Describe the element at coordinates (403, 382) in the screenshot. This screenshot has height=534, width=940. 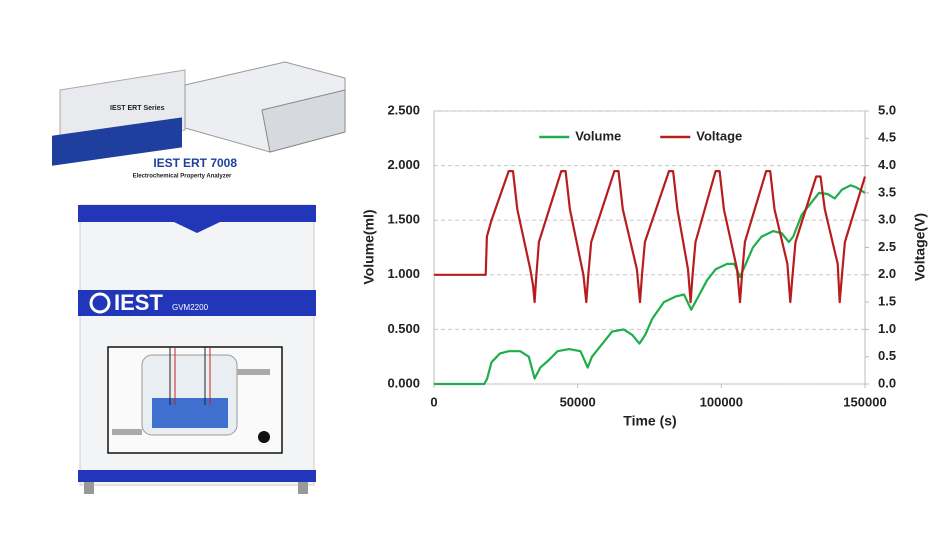
I see `y-tick-label: 0.000` at that location.